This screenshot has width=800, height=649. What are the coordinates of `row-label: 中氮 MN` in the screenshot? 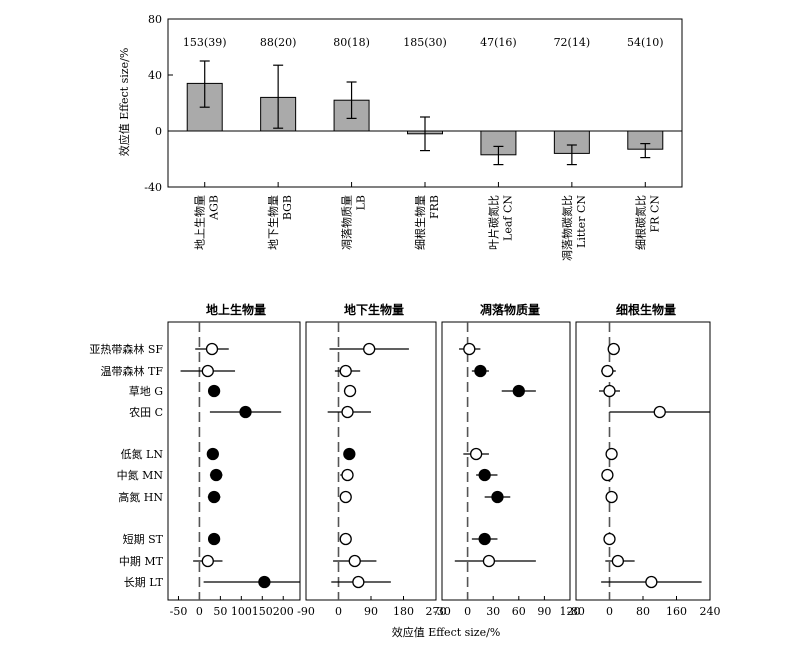 It's located at (140, 475).